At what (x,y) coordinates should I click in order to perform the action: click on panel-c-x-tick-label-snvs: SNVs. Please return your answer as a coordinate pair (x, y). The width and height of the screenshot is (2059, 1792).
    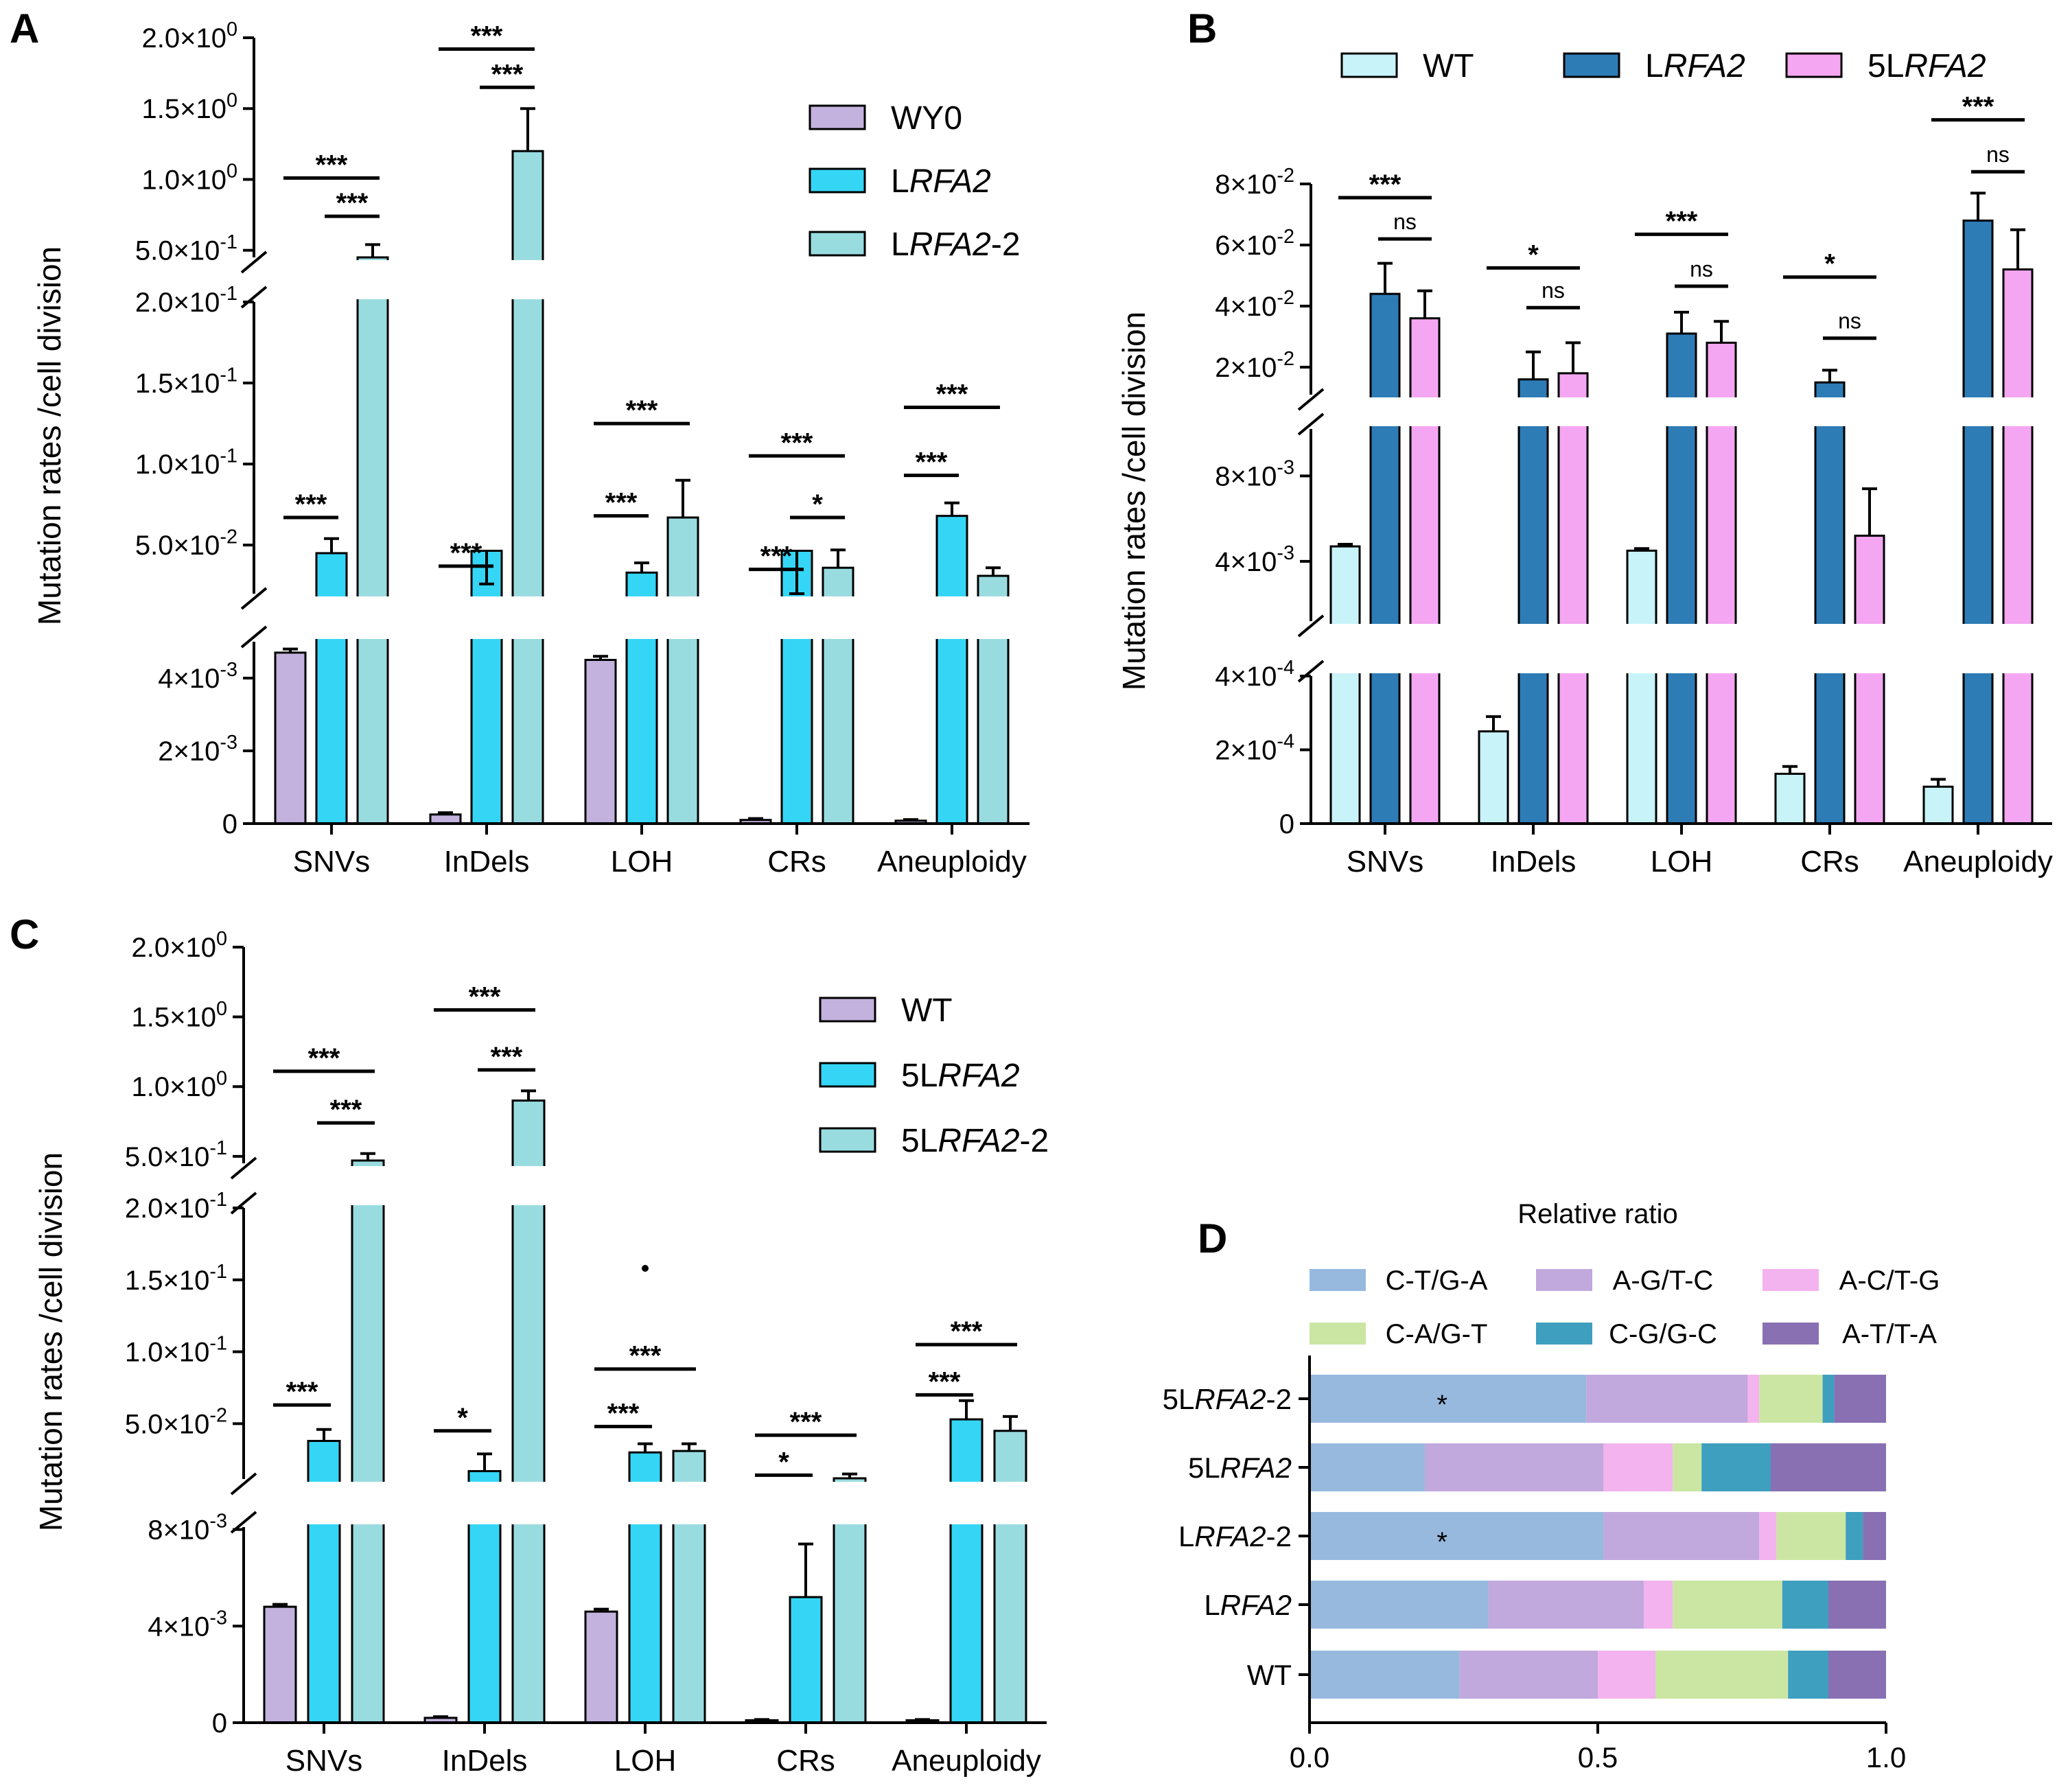
    Looking at the image, I should click on (324, 1761).